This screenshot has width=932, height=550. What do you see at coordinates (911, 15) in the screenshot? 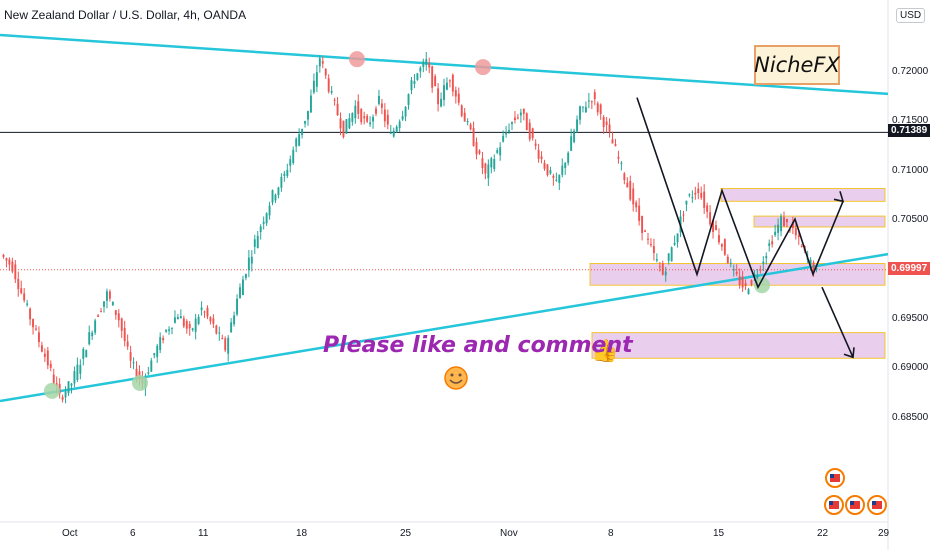
I see `currency-button: USD` at bounding box center [911, 15].